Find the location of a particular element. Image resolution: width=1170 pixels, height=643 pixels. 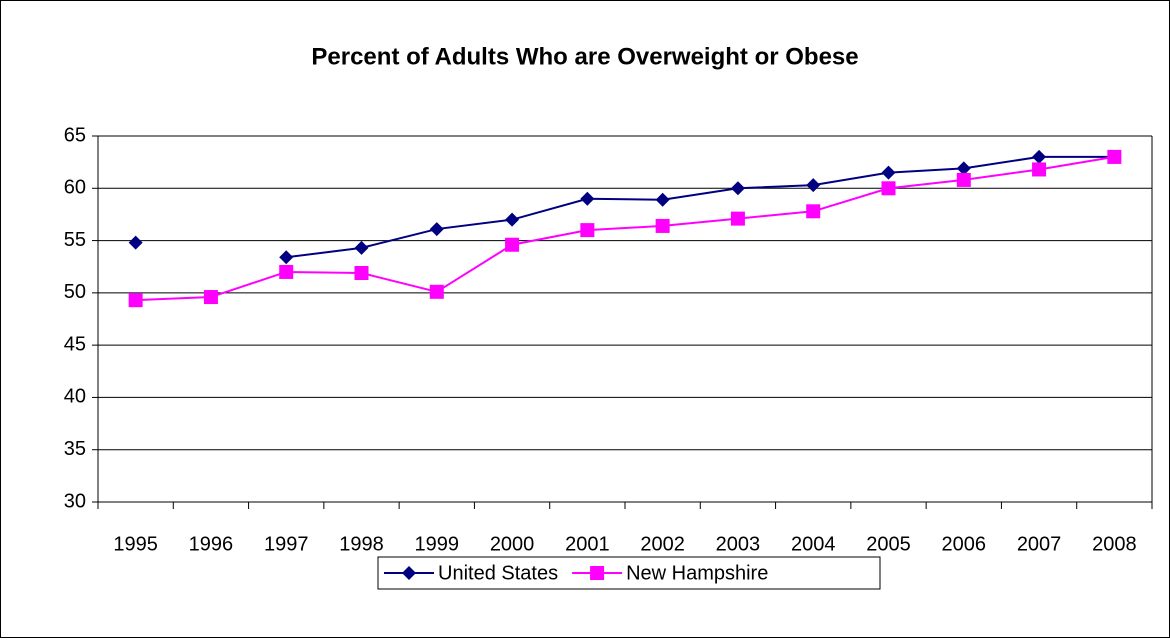

x-tick-label: 1995 is located at coordinates (135, 544).